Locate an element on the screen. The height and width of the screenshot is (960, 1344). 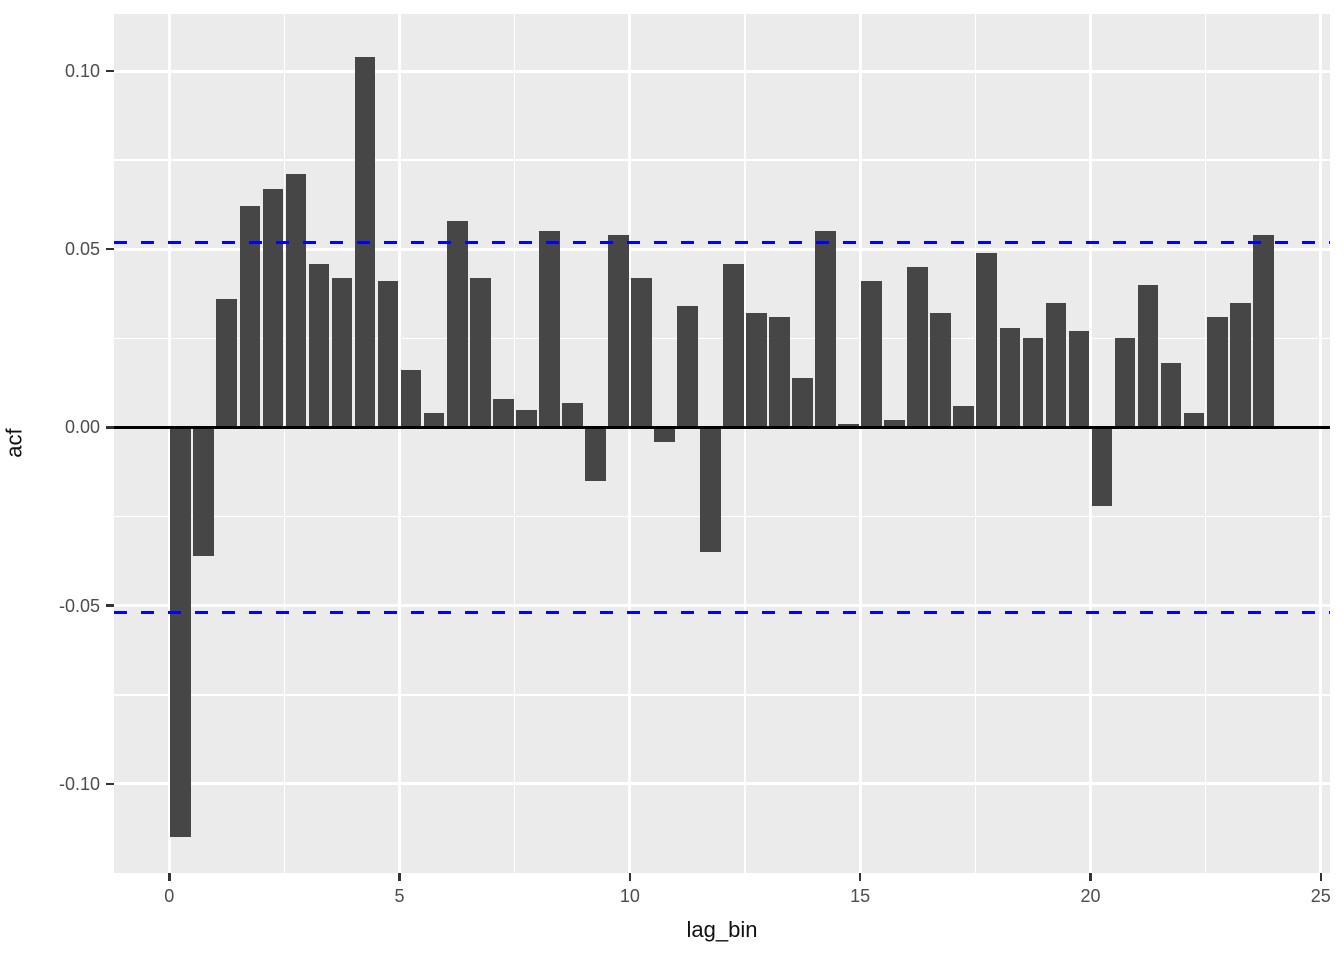
y-tick-label: 0.10 is located at coordinates (82, 71).